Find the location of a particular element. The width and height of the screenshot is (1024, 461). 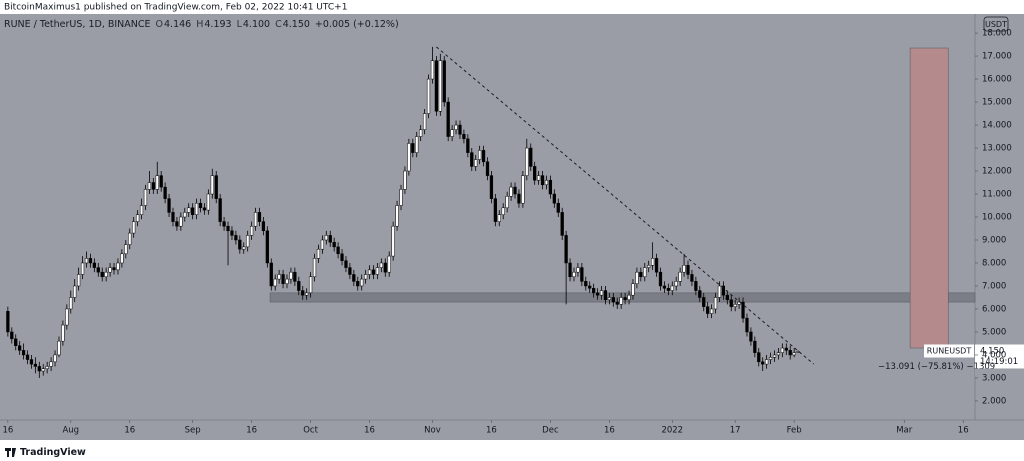

y-tick-label: 3.000 is located at coordinates (994, 378).